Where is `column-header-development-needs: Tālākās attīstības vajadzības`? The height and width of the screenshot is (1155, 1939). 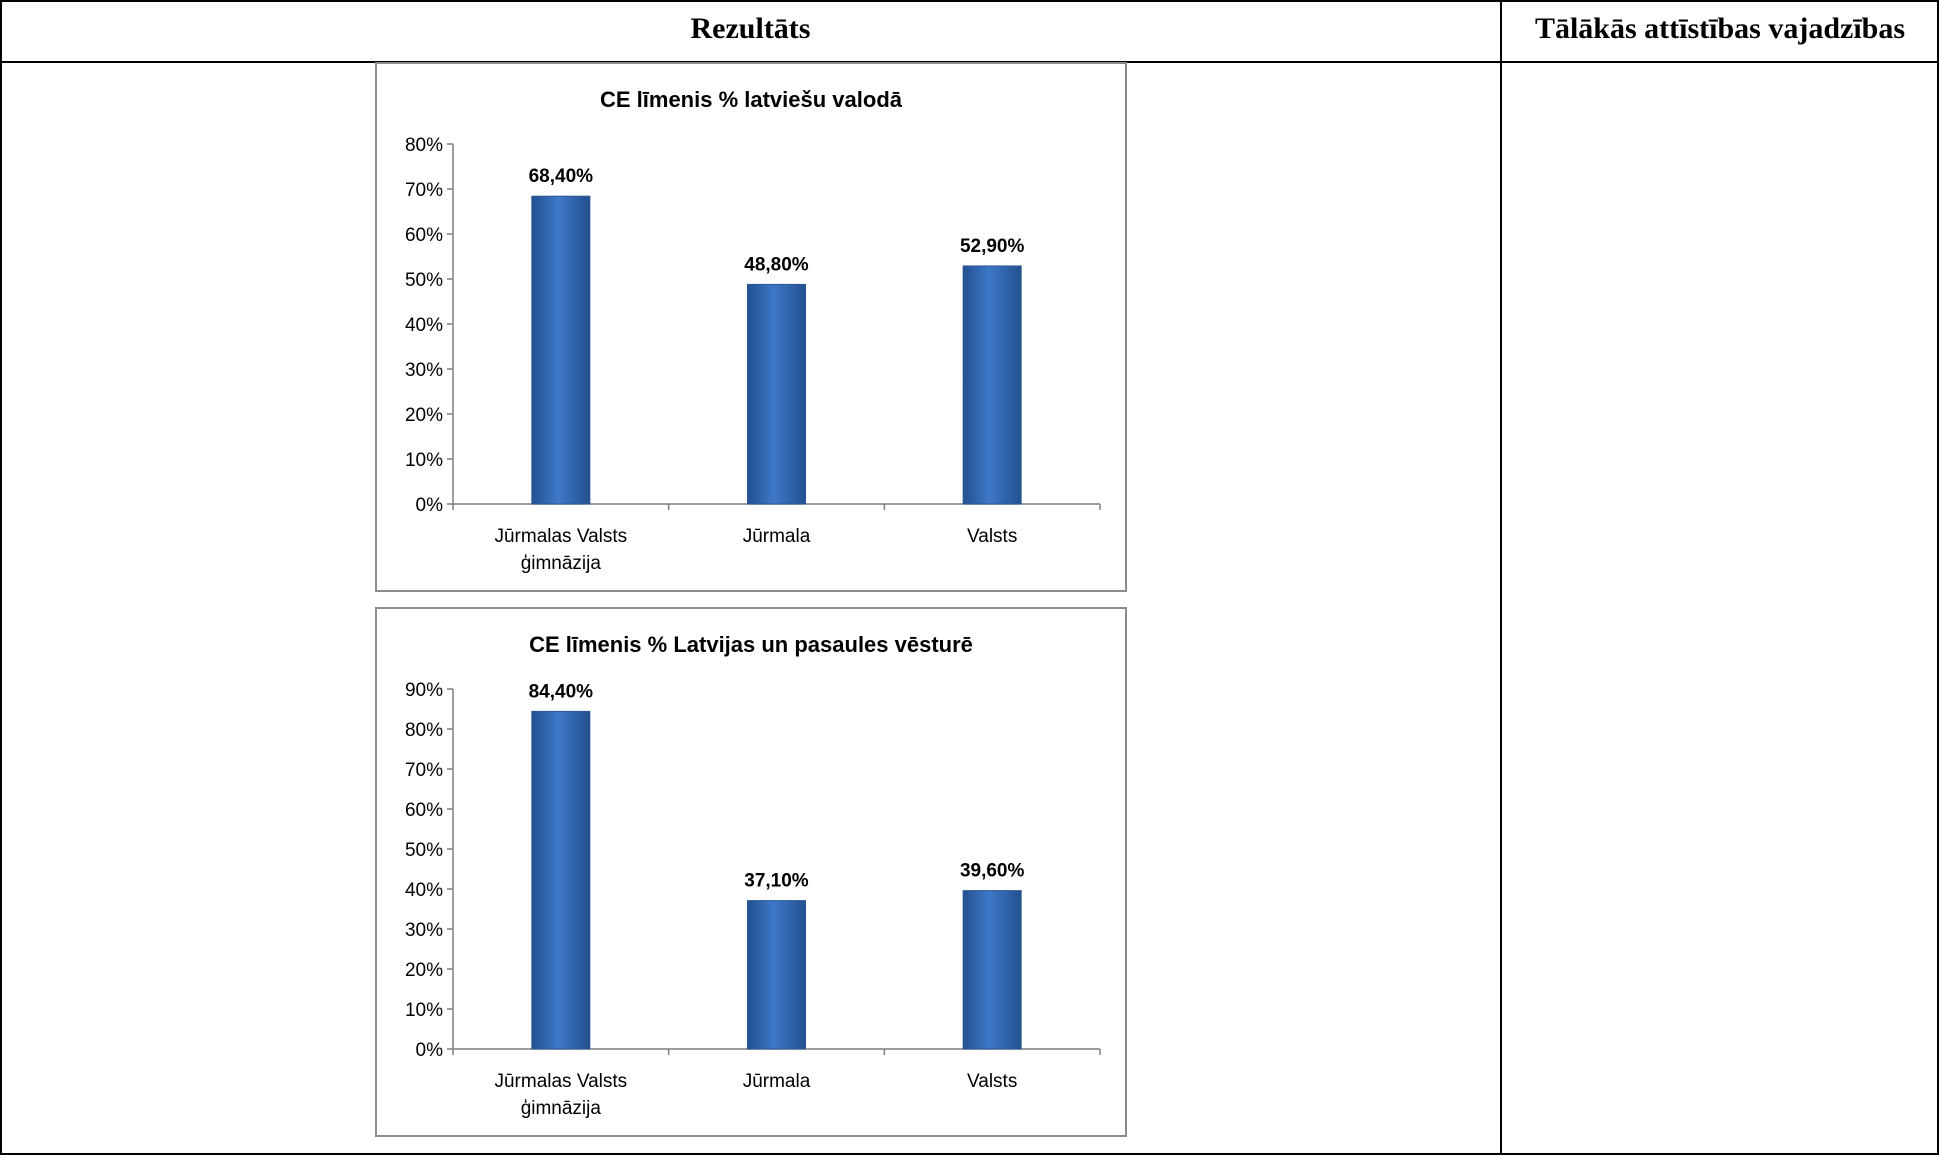
column-header-development-needs: Tālākās attīstības vajadzības is located at coordinates (1720, 28).